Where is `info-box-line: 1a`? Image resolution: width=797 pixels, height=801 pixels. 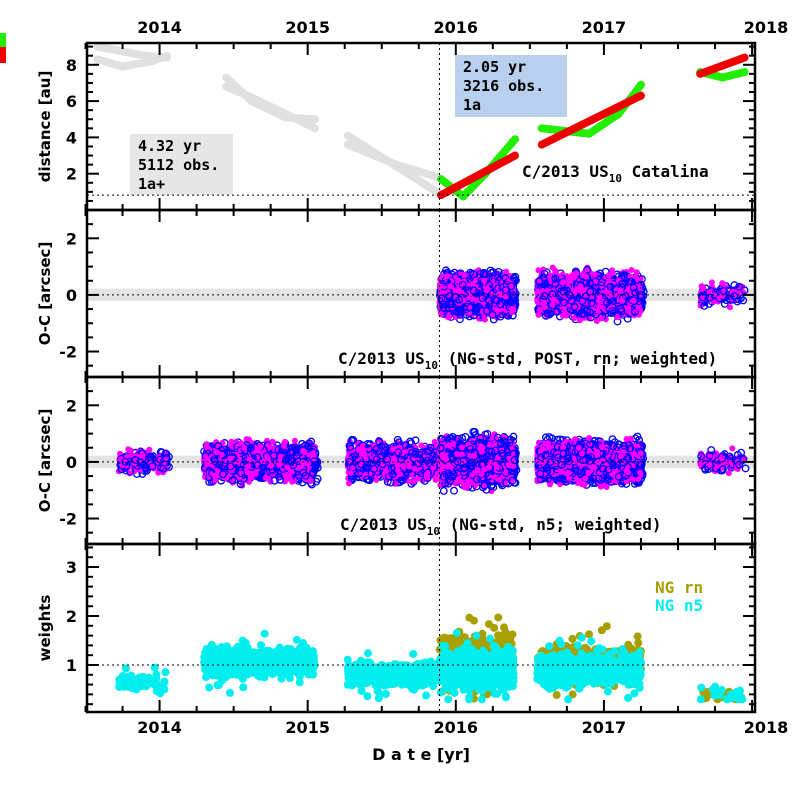
info-box-line: 1a is located at coordinates (472, 105).